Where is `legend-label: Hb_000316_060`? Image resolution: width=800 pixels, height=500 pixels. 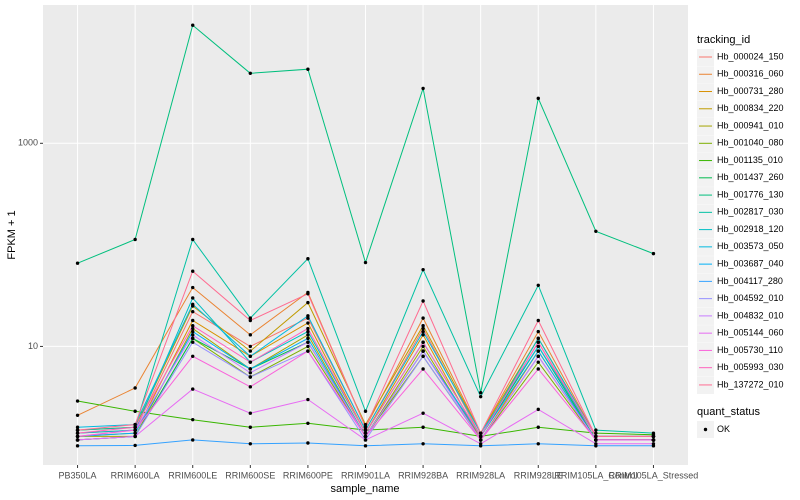
legend-label: Hb_000316_060 is located at coordinates (750, 74).